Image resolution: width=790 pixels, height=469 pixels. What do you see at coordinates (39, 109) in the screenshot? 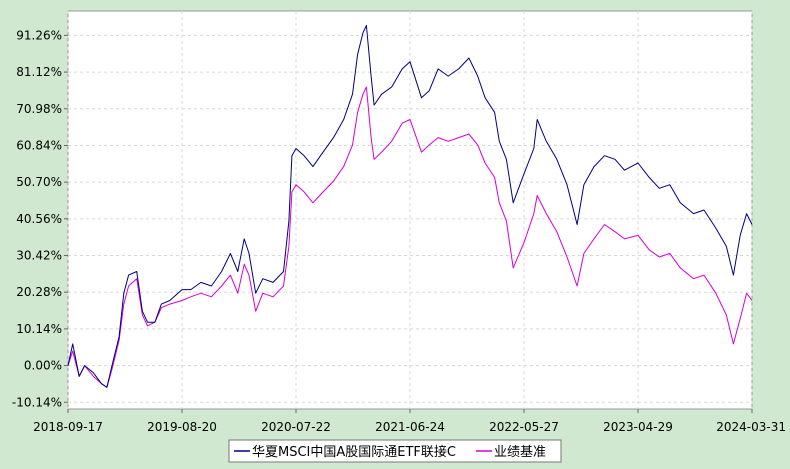
I see `y-tick-label: 70.98%` at bounding box center [39, 109].